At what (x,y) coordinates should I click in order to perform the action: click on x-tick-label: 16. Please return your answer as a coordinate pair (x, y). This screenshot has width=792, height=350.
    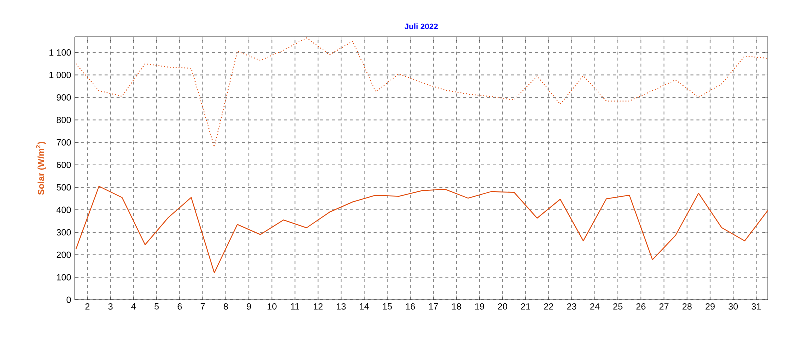
    Looking at the image, I should click on (411, 307).